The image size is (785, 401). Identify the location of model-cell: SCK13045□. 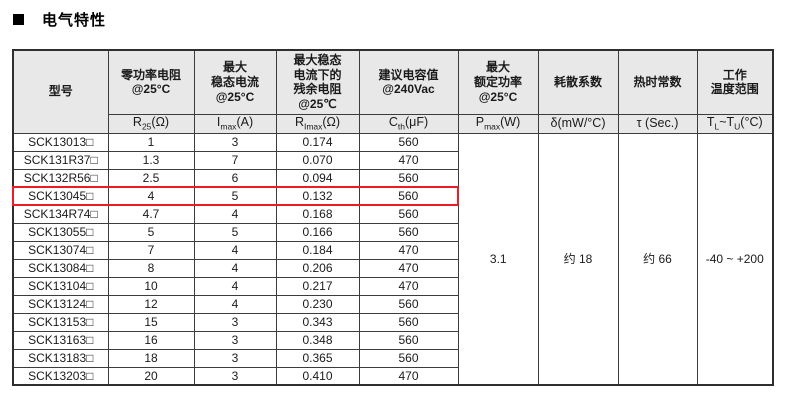
(60, 196).